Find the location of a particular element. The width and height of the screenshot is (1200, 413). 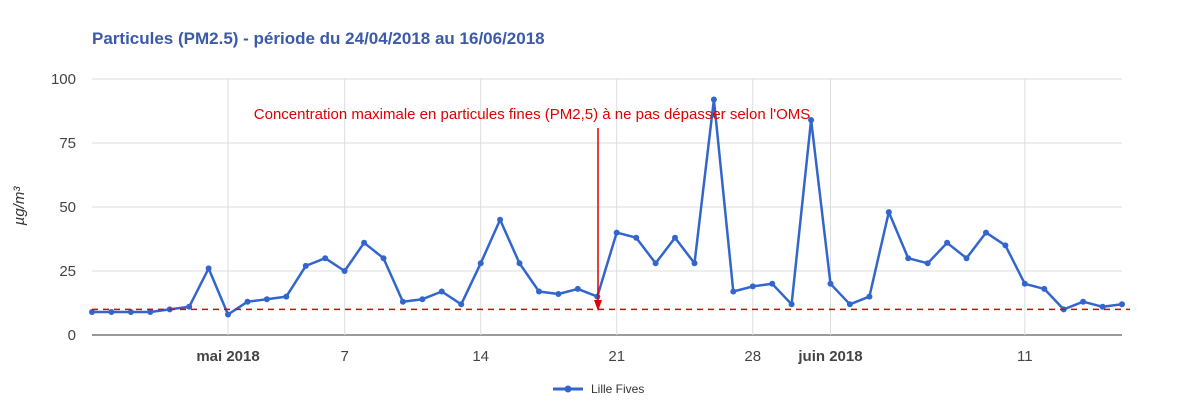

x-tick-label-1: 7 is located at coordinates (344, 356).